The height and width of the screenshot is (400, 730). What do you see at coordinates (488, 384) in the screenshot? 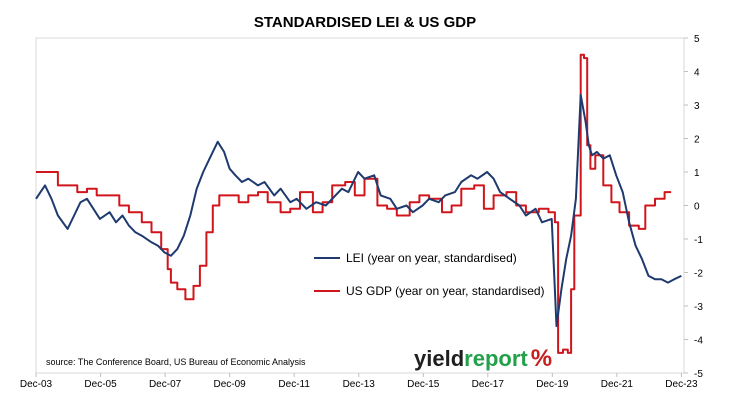
I see `x-tick-label: Dec-17` at bounding box center [488, 384].